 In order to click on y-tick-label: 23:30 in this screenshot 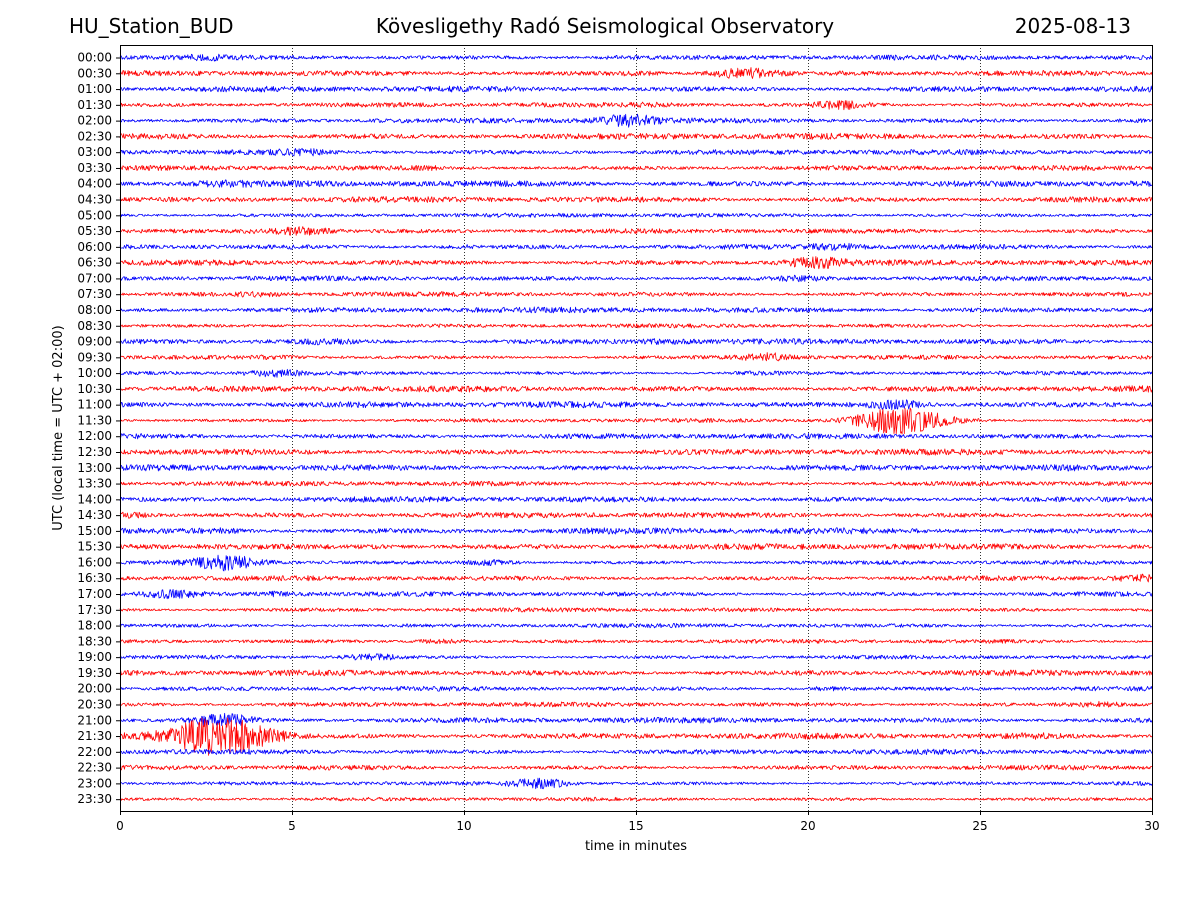, I will do `click(94, 799)`.